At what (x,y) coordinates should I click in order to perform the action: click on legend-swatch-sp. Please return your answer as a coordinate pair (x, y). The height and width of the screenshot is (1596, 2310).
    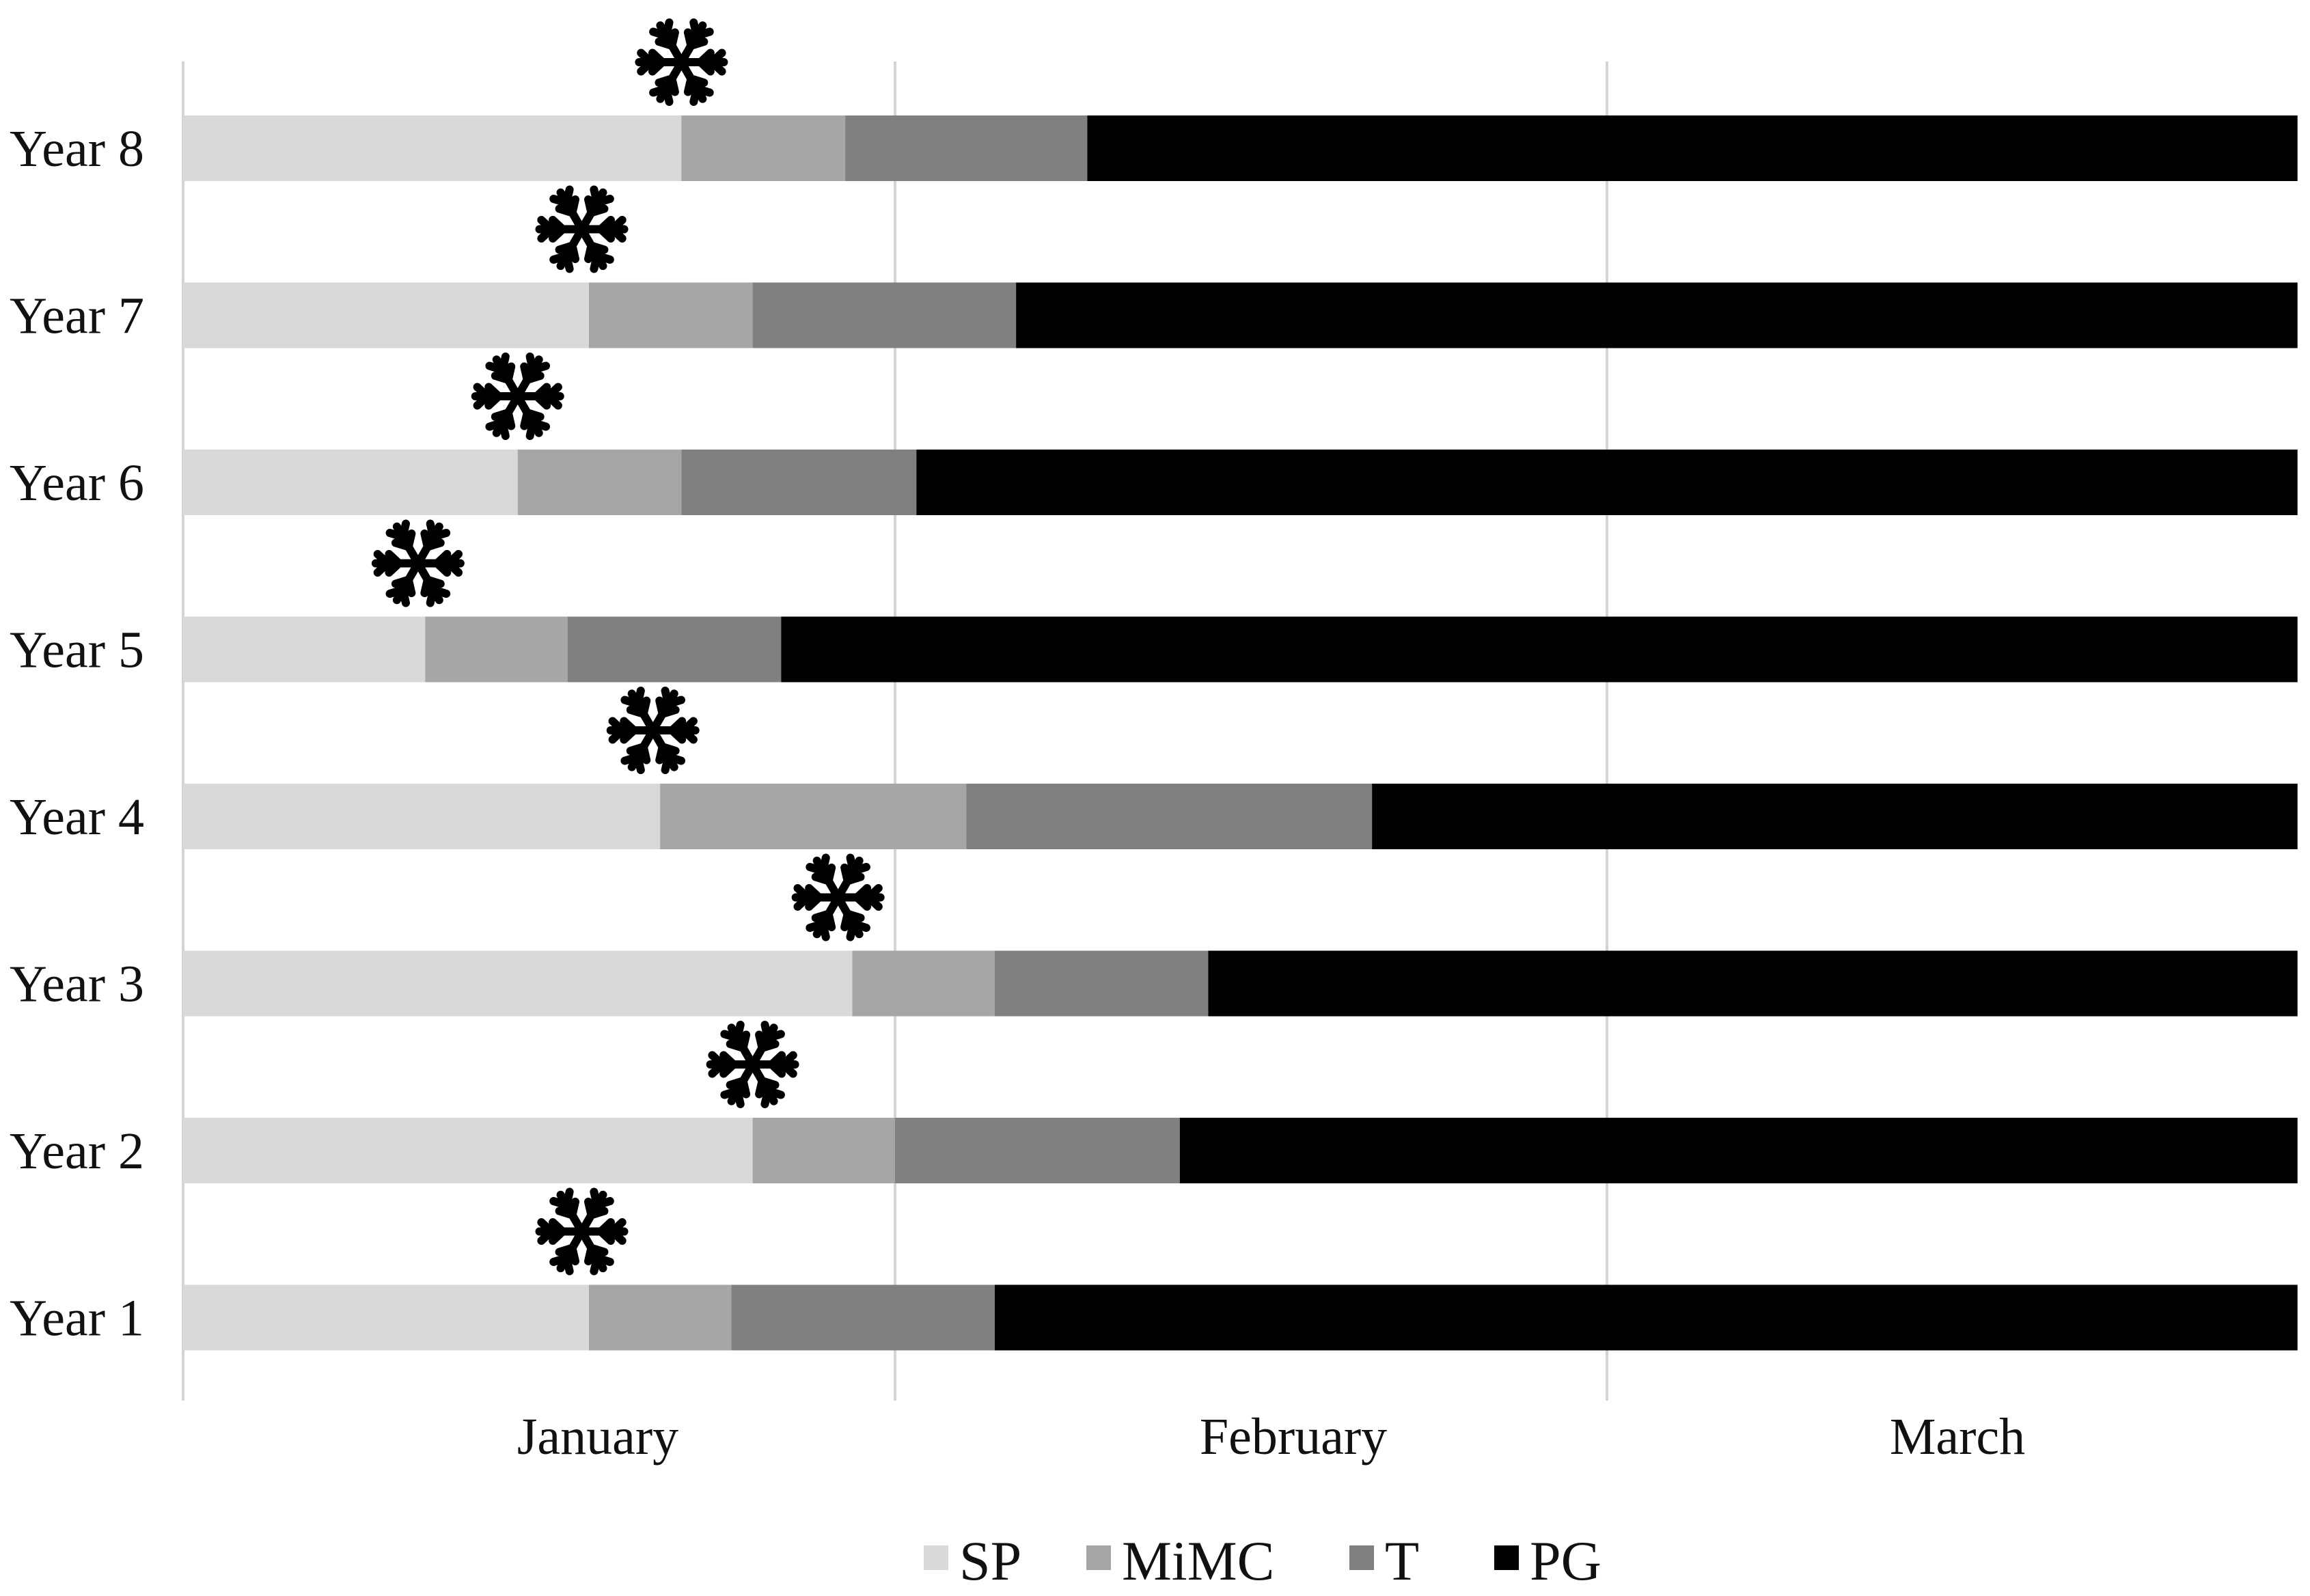
    Looking at the image, I should click on (936, 1557).